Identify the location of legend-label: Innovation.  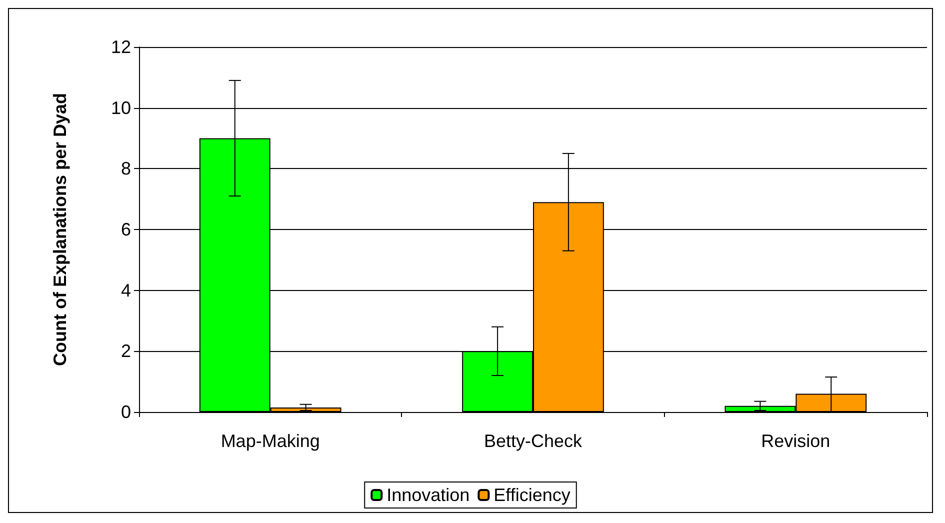
(428, 495).